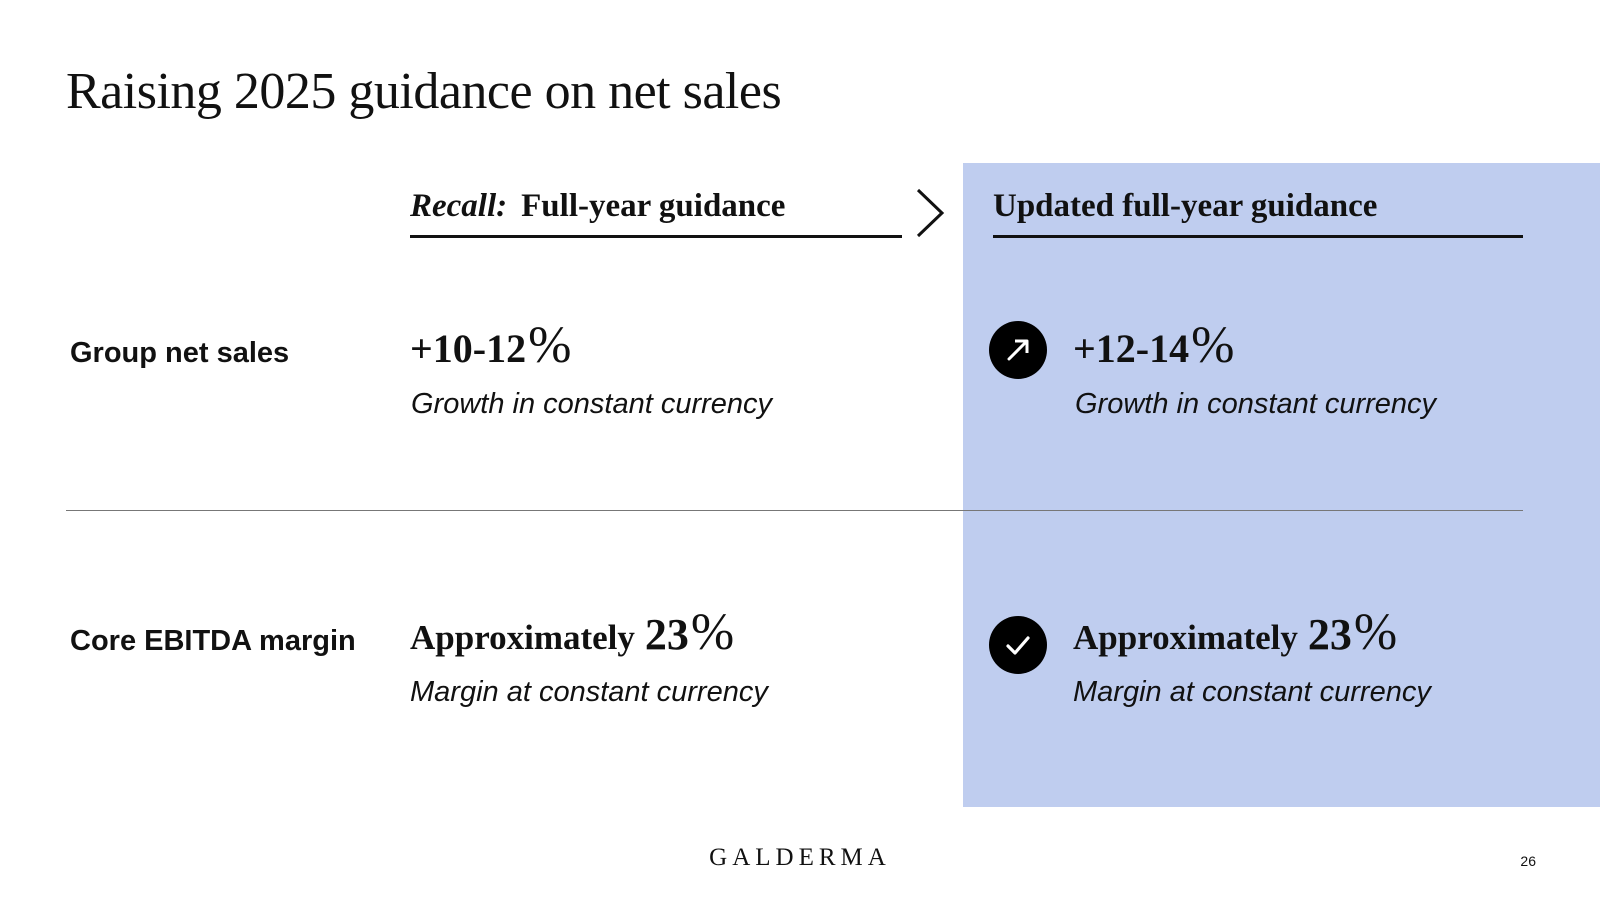 Image resolution: width=1600 pixels, height=900 pixels. I want to click on updated-net-sales-note: Growth in constant currency, so click(1256, 404).